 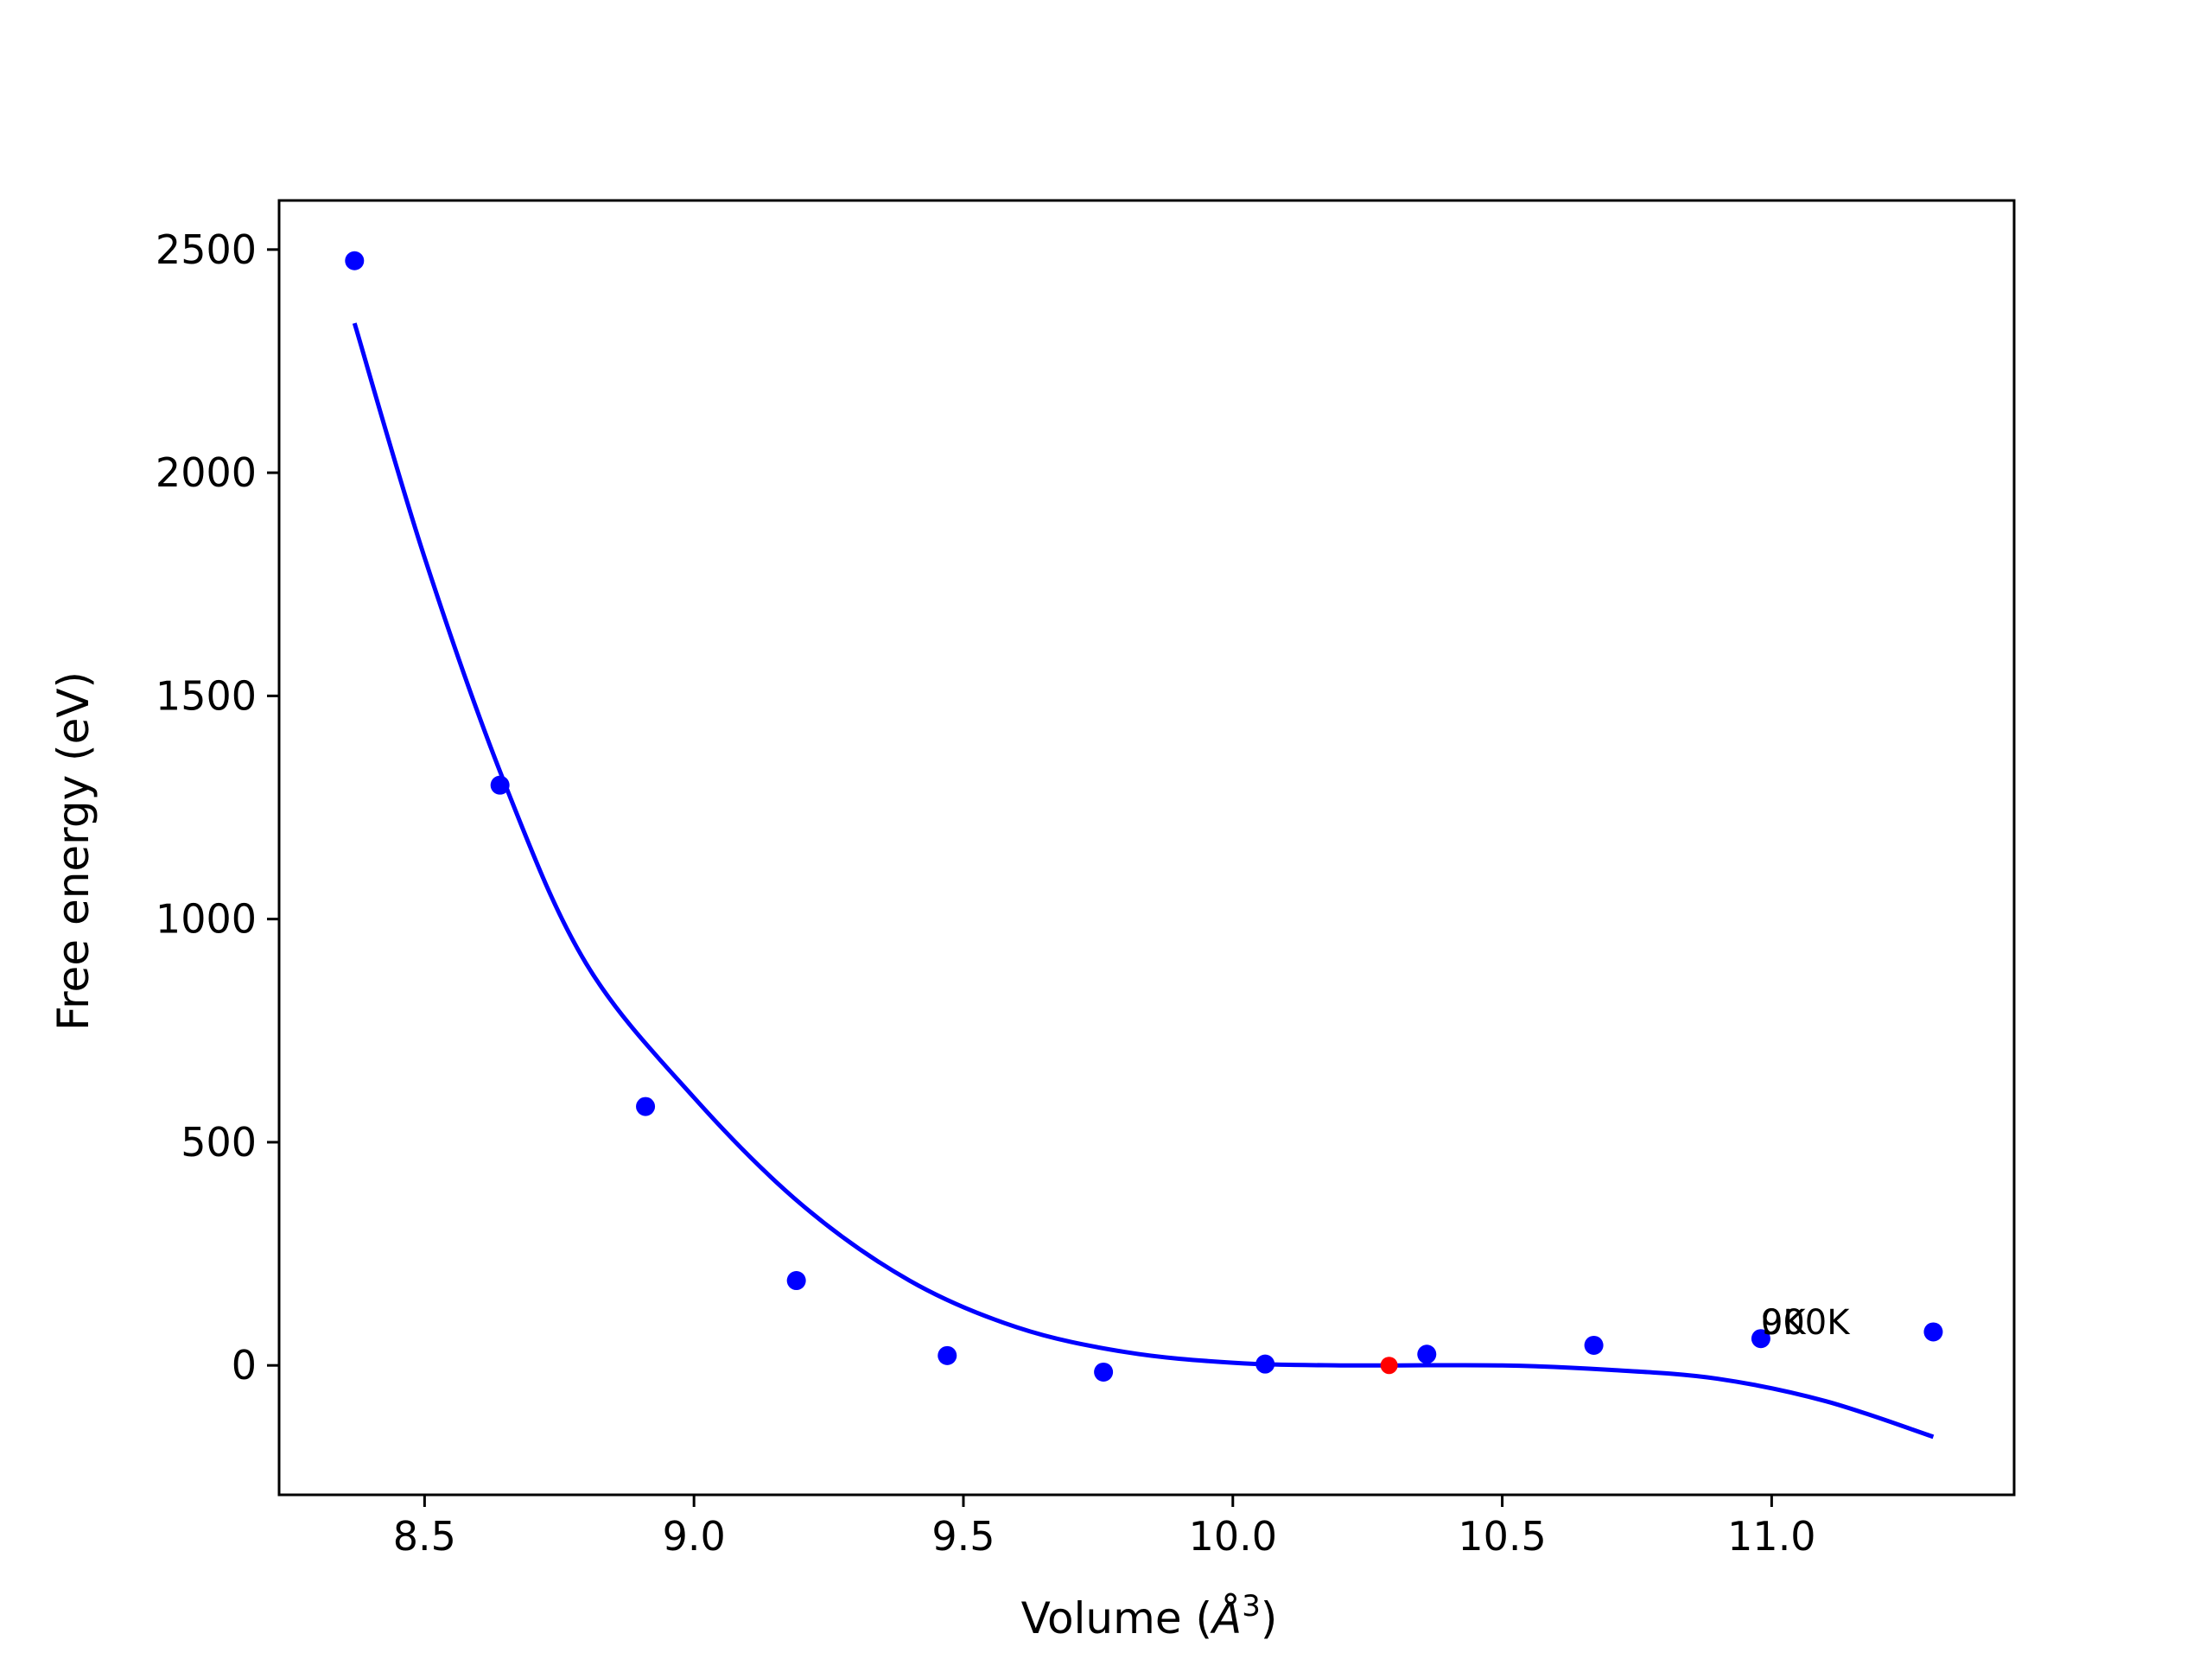 I want to click on y-tick-label: 500, so click(x=219, y=1142).